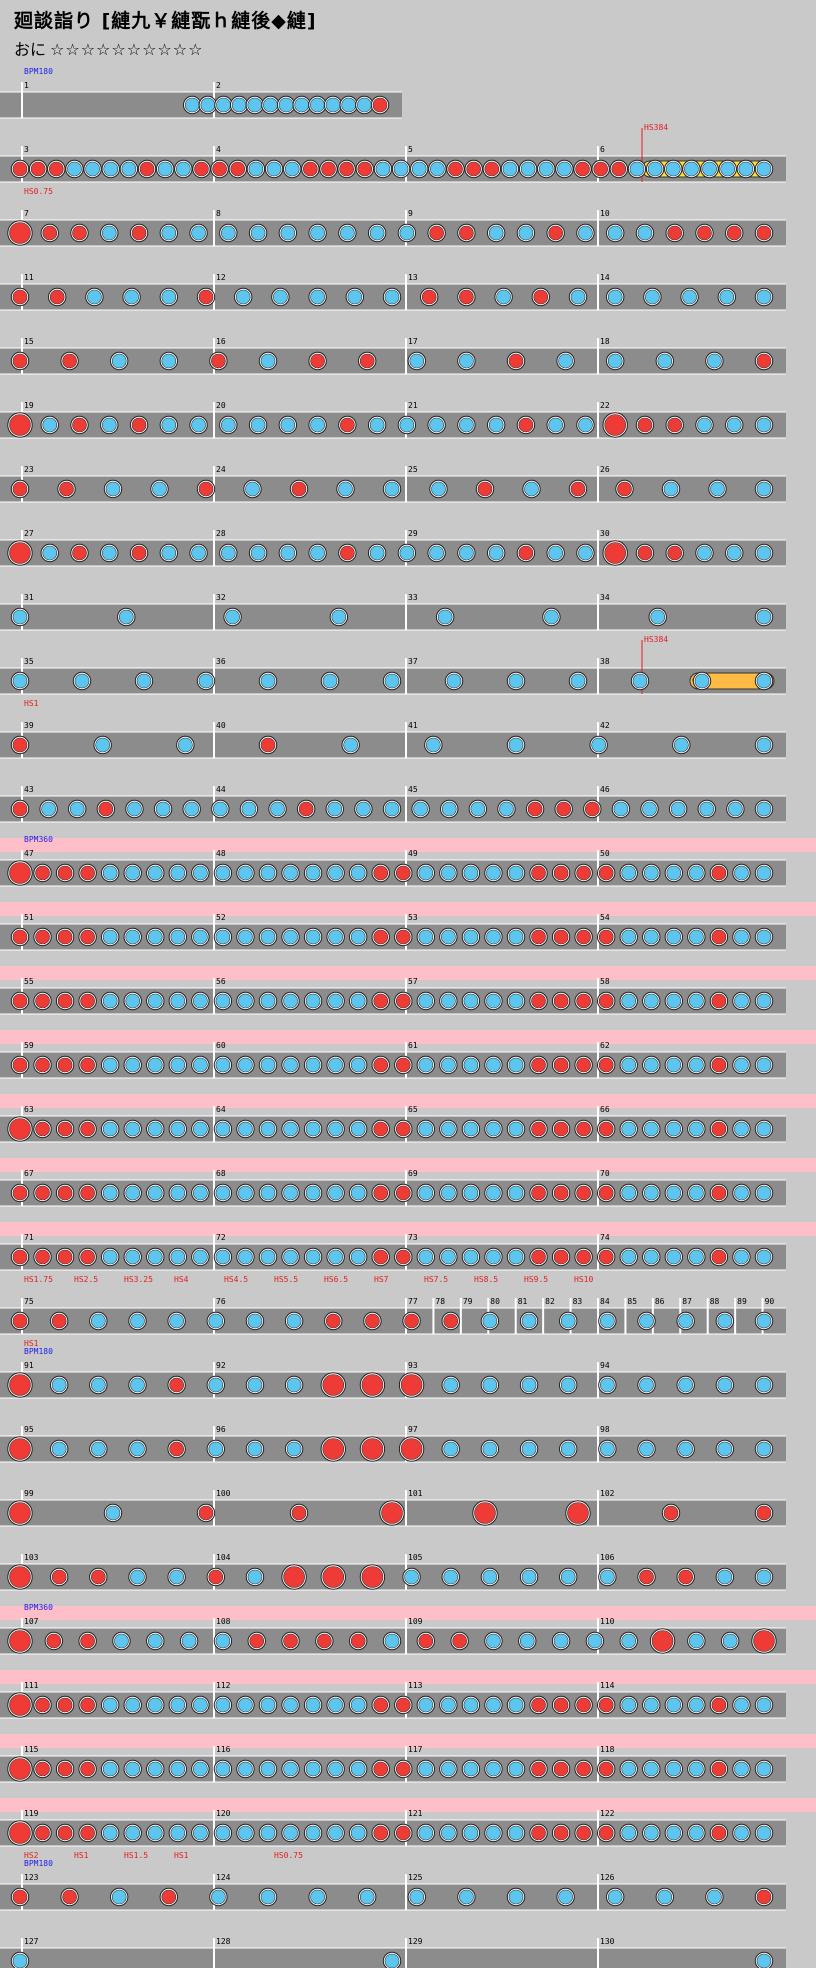 The width and height of the screenshot is (816, 1968). I want to click on measure-number: 27, so click(29, 533).